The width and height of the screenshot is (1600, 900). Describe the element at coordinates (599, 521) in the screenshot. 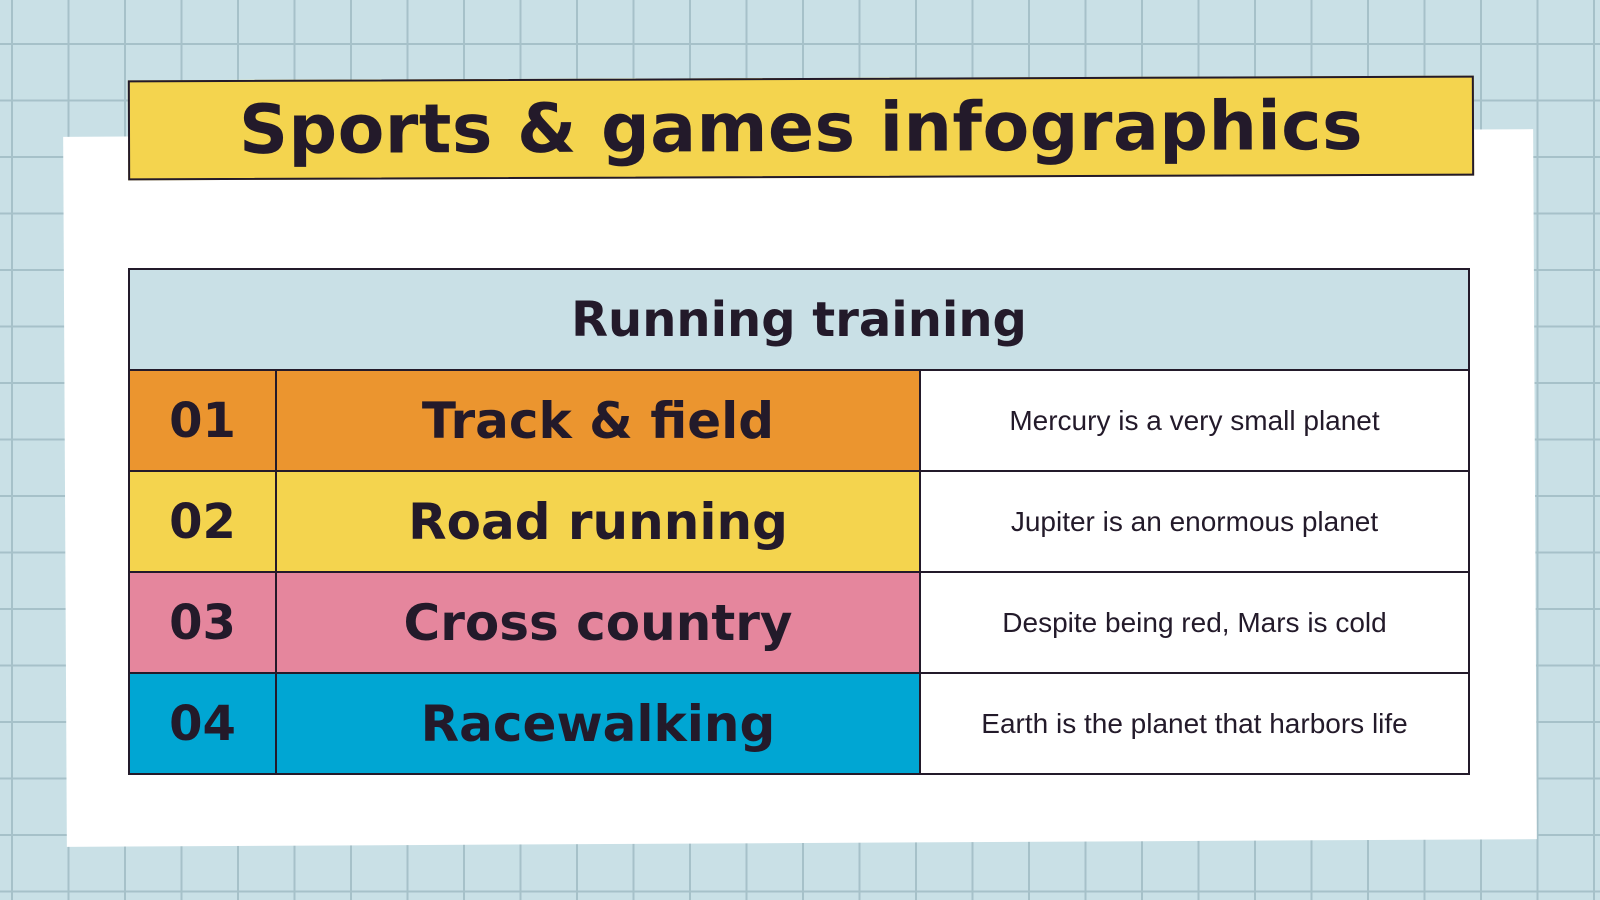

I see `row-name: Road running` at that location.